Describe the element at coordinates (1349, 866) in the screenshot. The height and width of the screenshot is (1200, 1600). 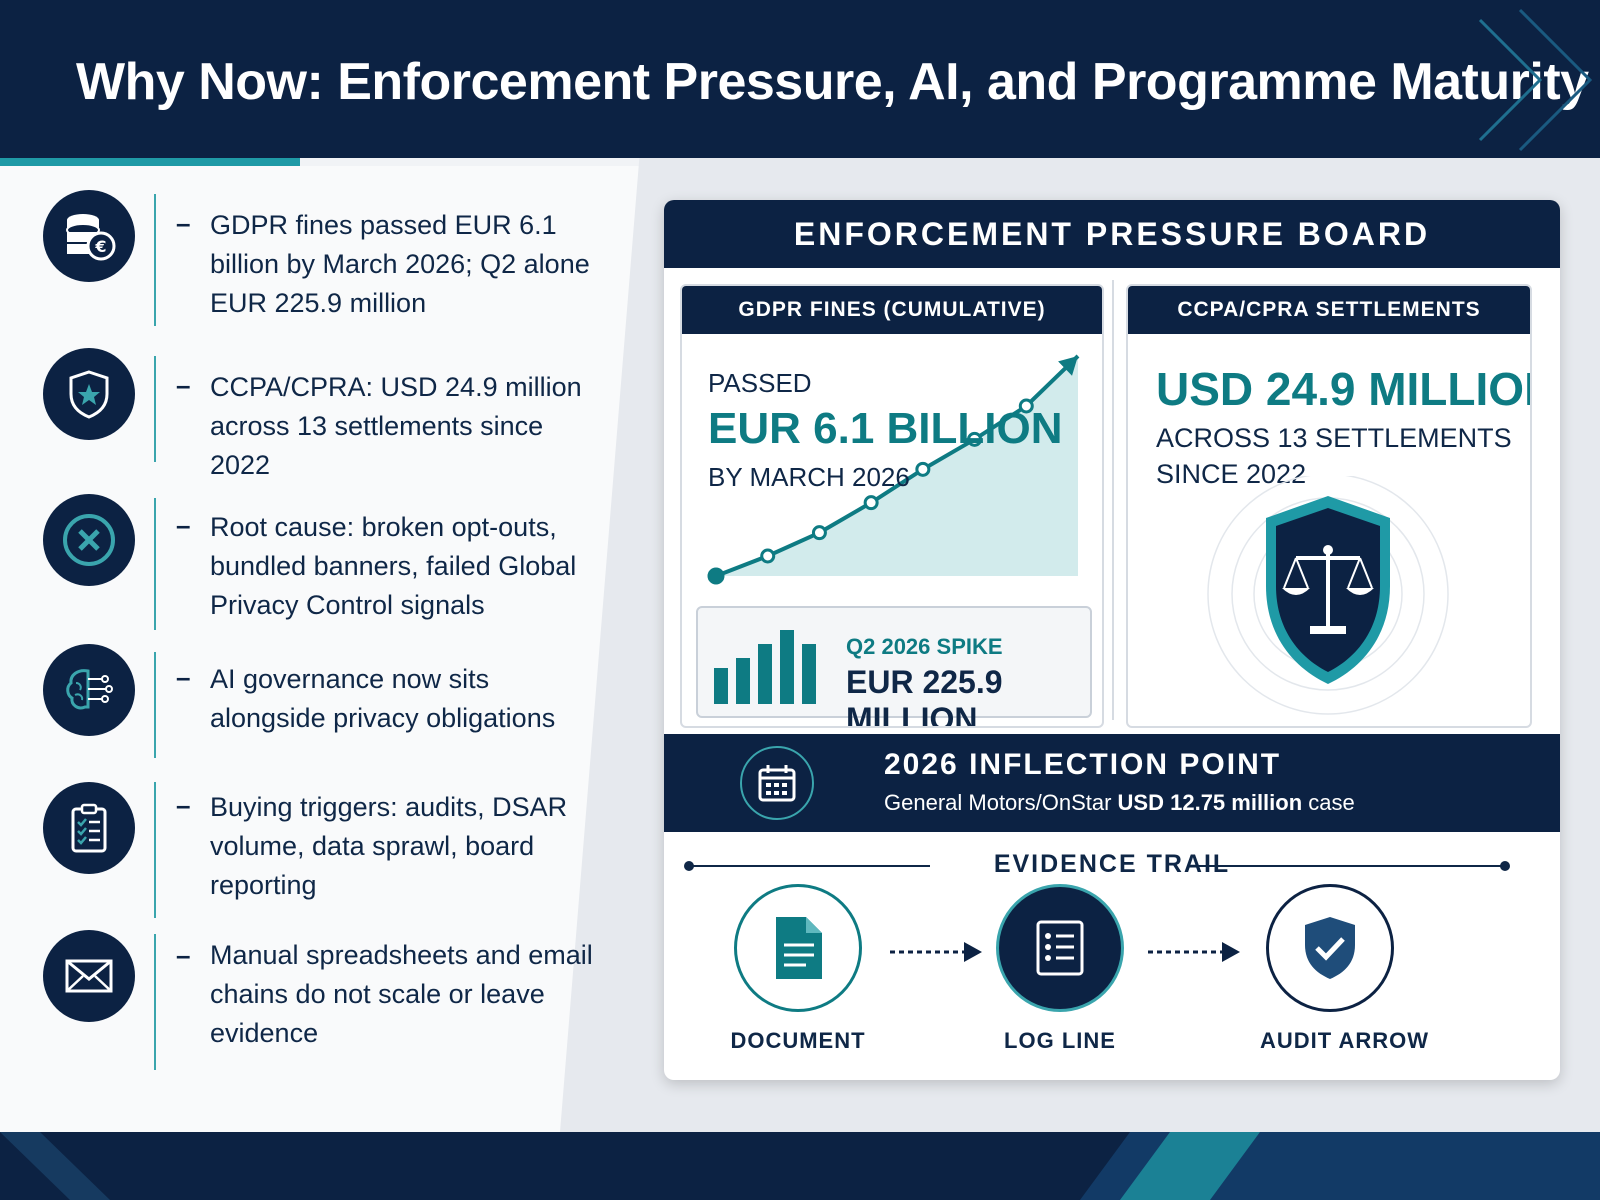
I see `trail-line-right` at that location.